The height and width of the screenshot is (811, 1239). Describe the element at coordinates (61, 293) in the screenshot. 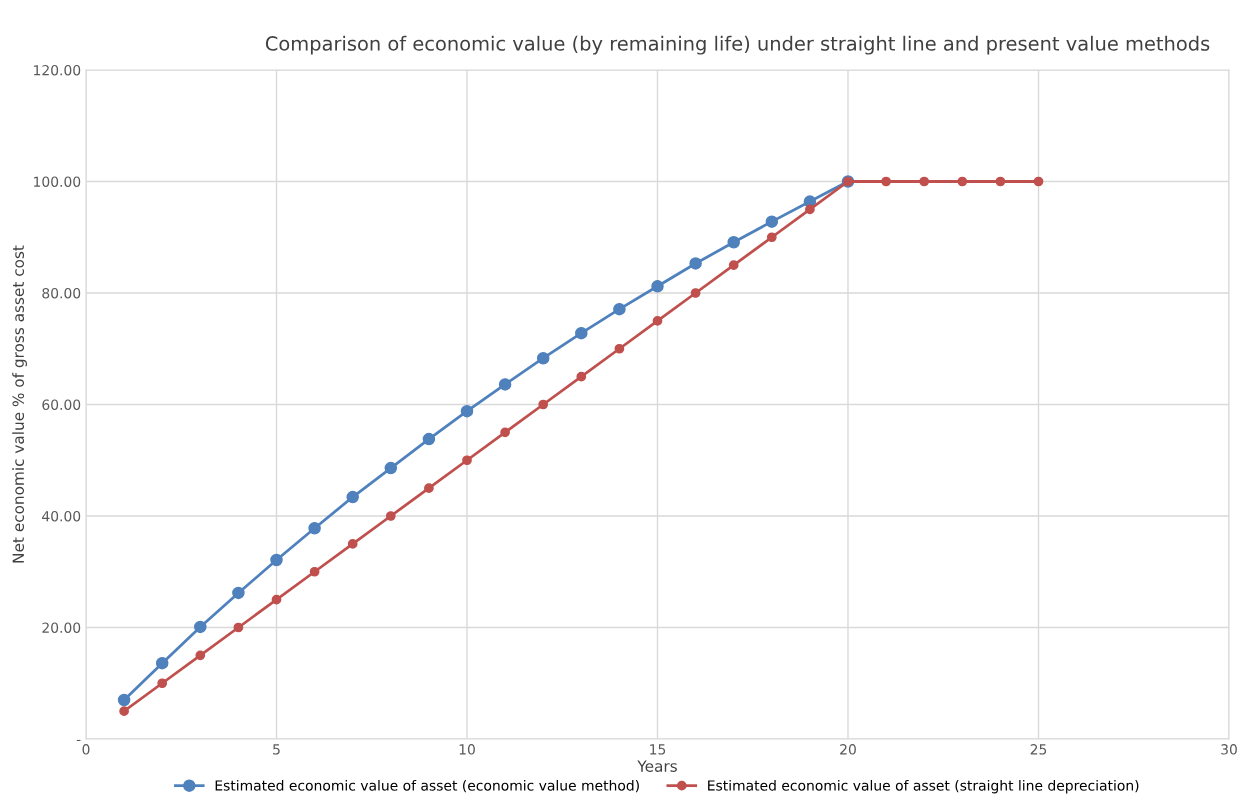

I see `y-tick-label: 80.00` at that location.